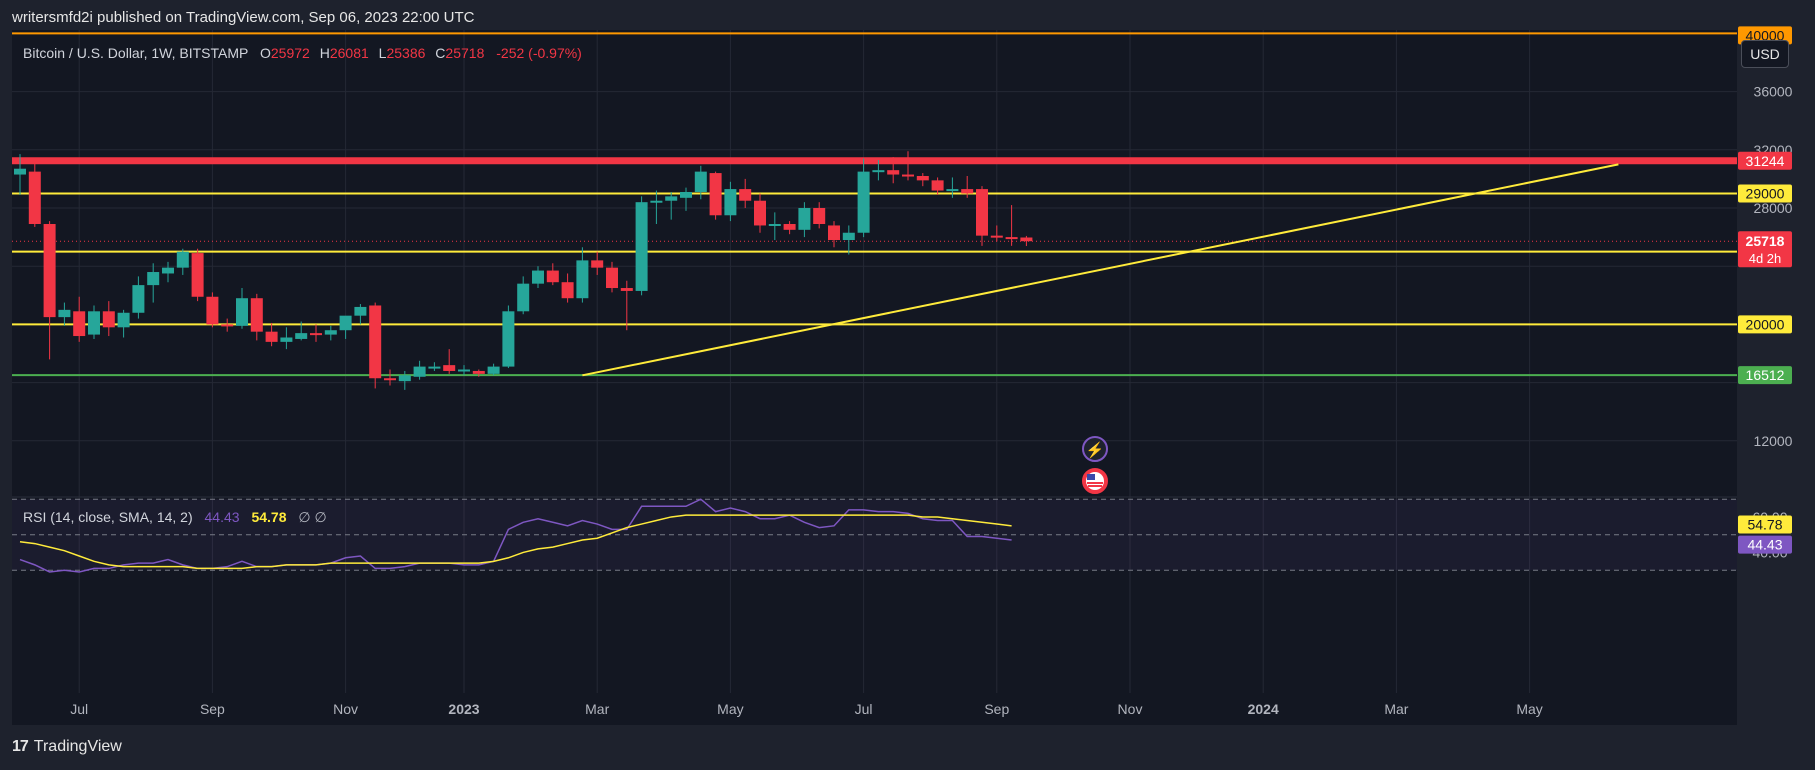 The height and width of the screenshot is (770, 1815). Describe the element at coordinates (1765, 324) in the screenshot. I see `level-price-tag: 20000` at that location.